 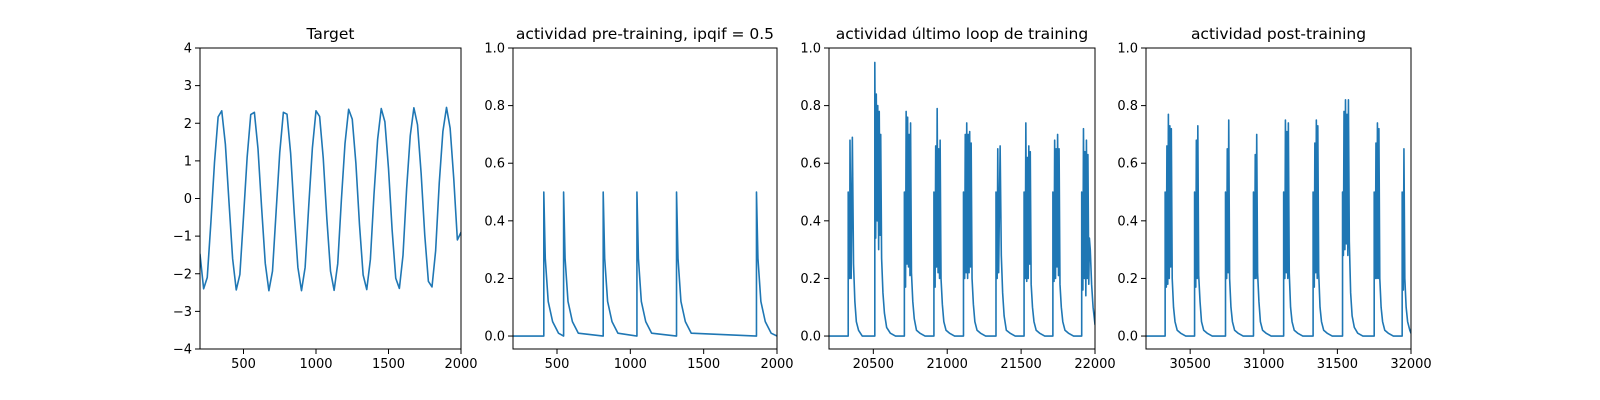 I want to click on x-tick-label: 32000, so click(x=1410, y=364).